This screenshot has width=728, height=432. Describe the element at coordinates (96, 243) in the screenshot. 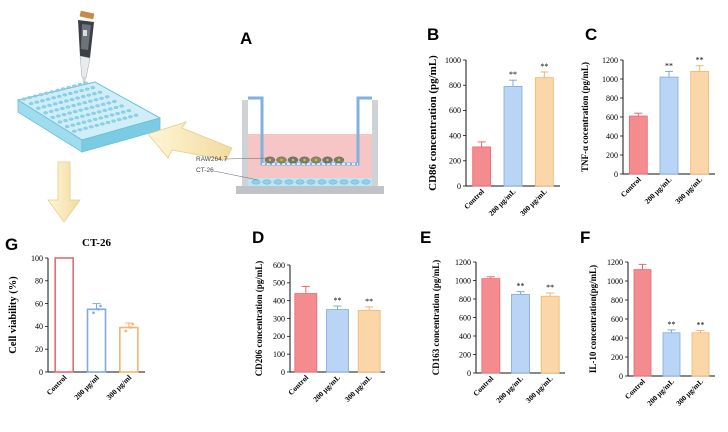

I see `chart-title: CT-26` at that location.